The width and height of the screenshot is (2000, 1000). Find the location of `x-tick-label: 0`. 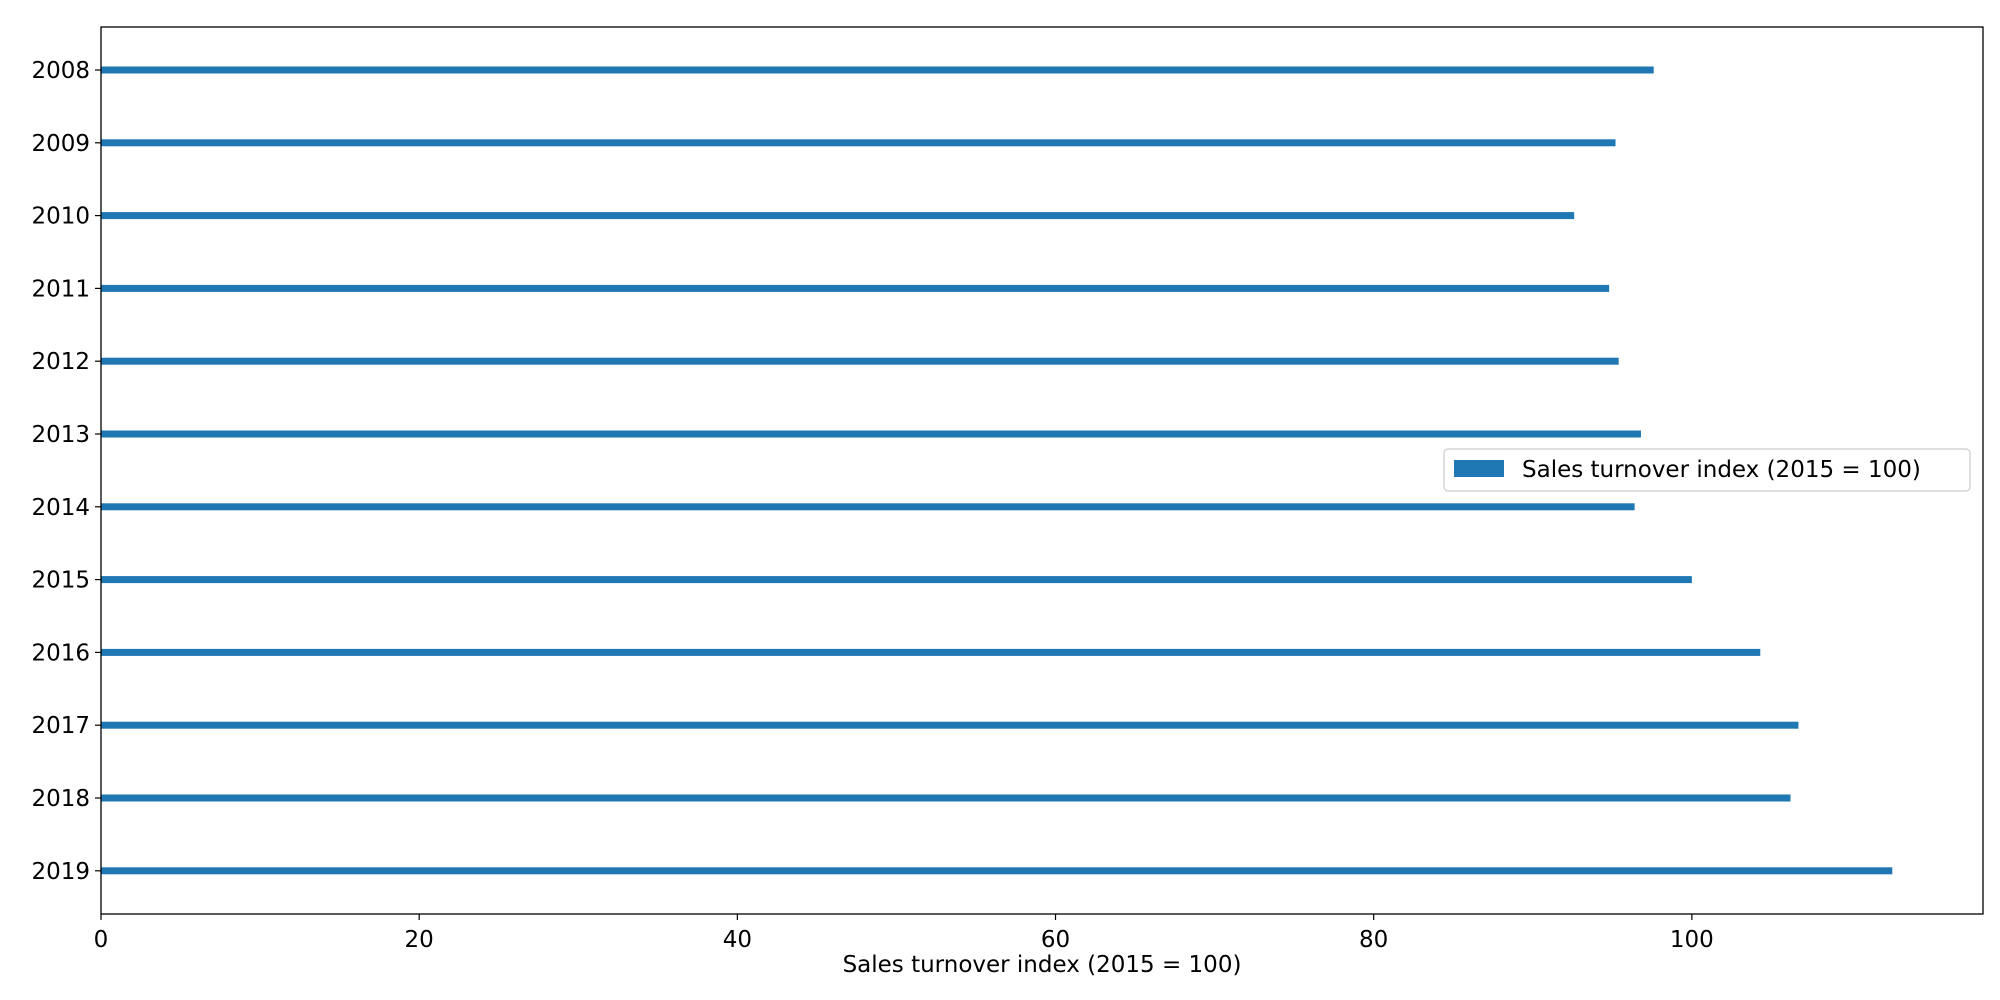

x-tick-label: 0 is located at coordinates (101, 940).